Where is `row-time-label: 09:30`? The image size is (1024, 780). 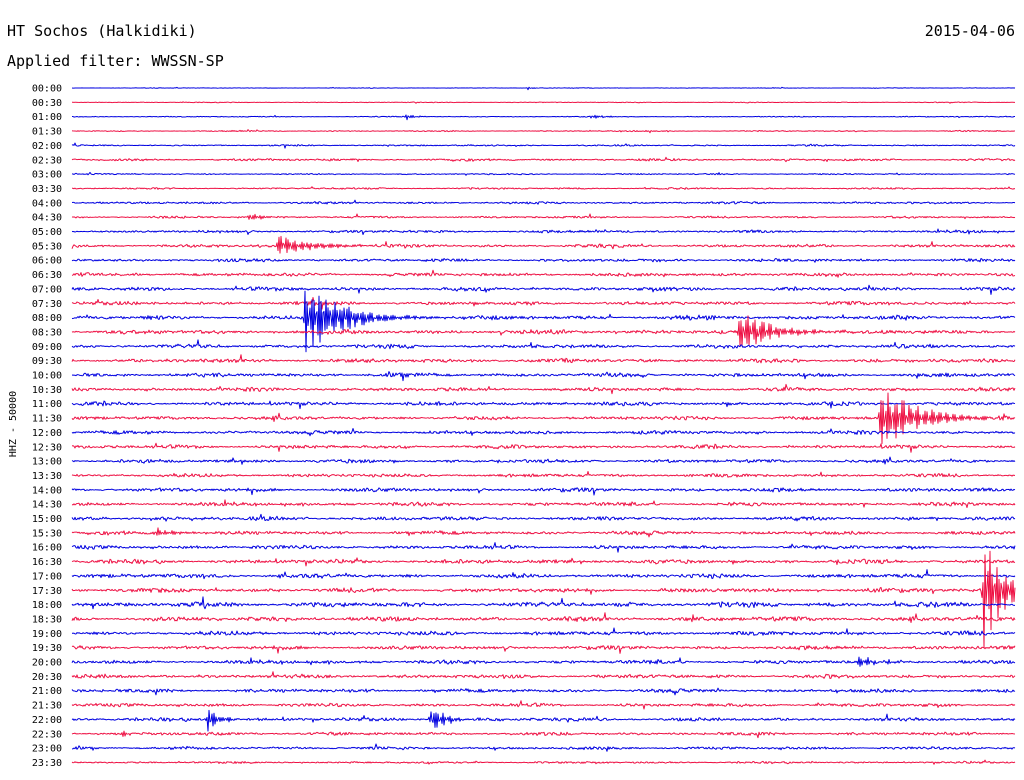
row-time-label: 09:30 is located at coordinates (47, 361).